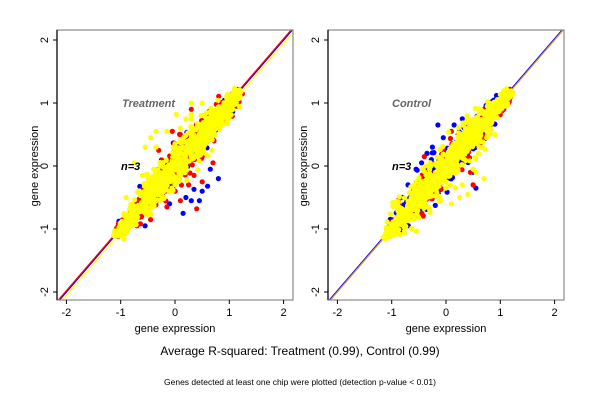 The height and width of the screenshot is (400, 600). I want to click on x-tick-label: 2, so click(555, 313).